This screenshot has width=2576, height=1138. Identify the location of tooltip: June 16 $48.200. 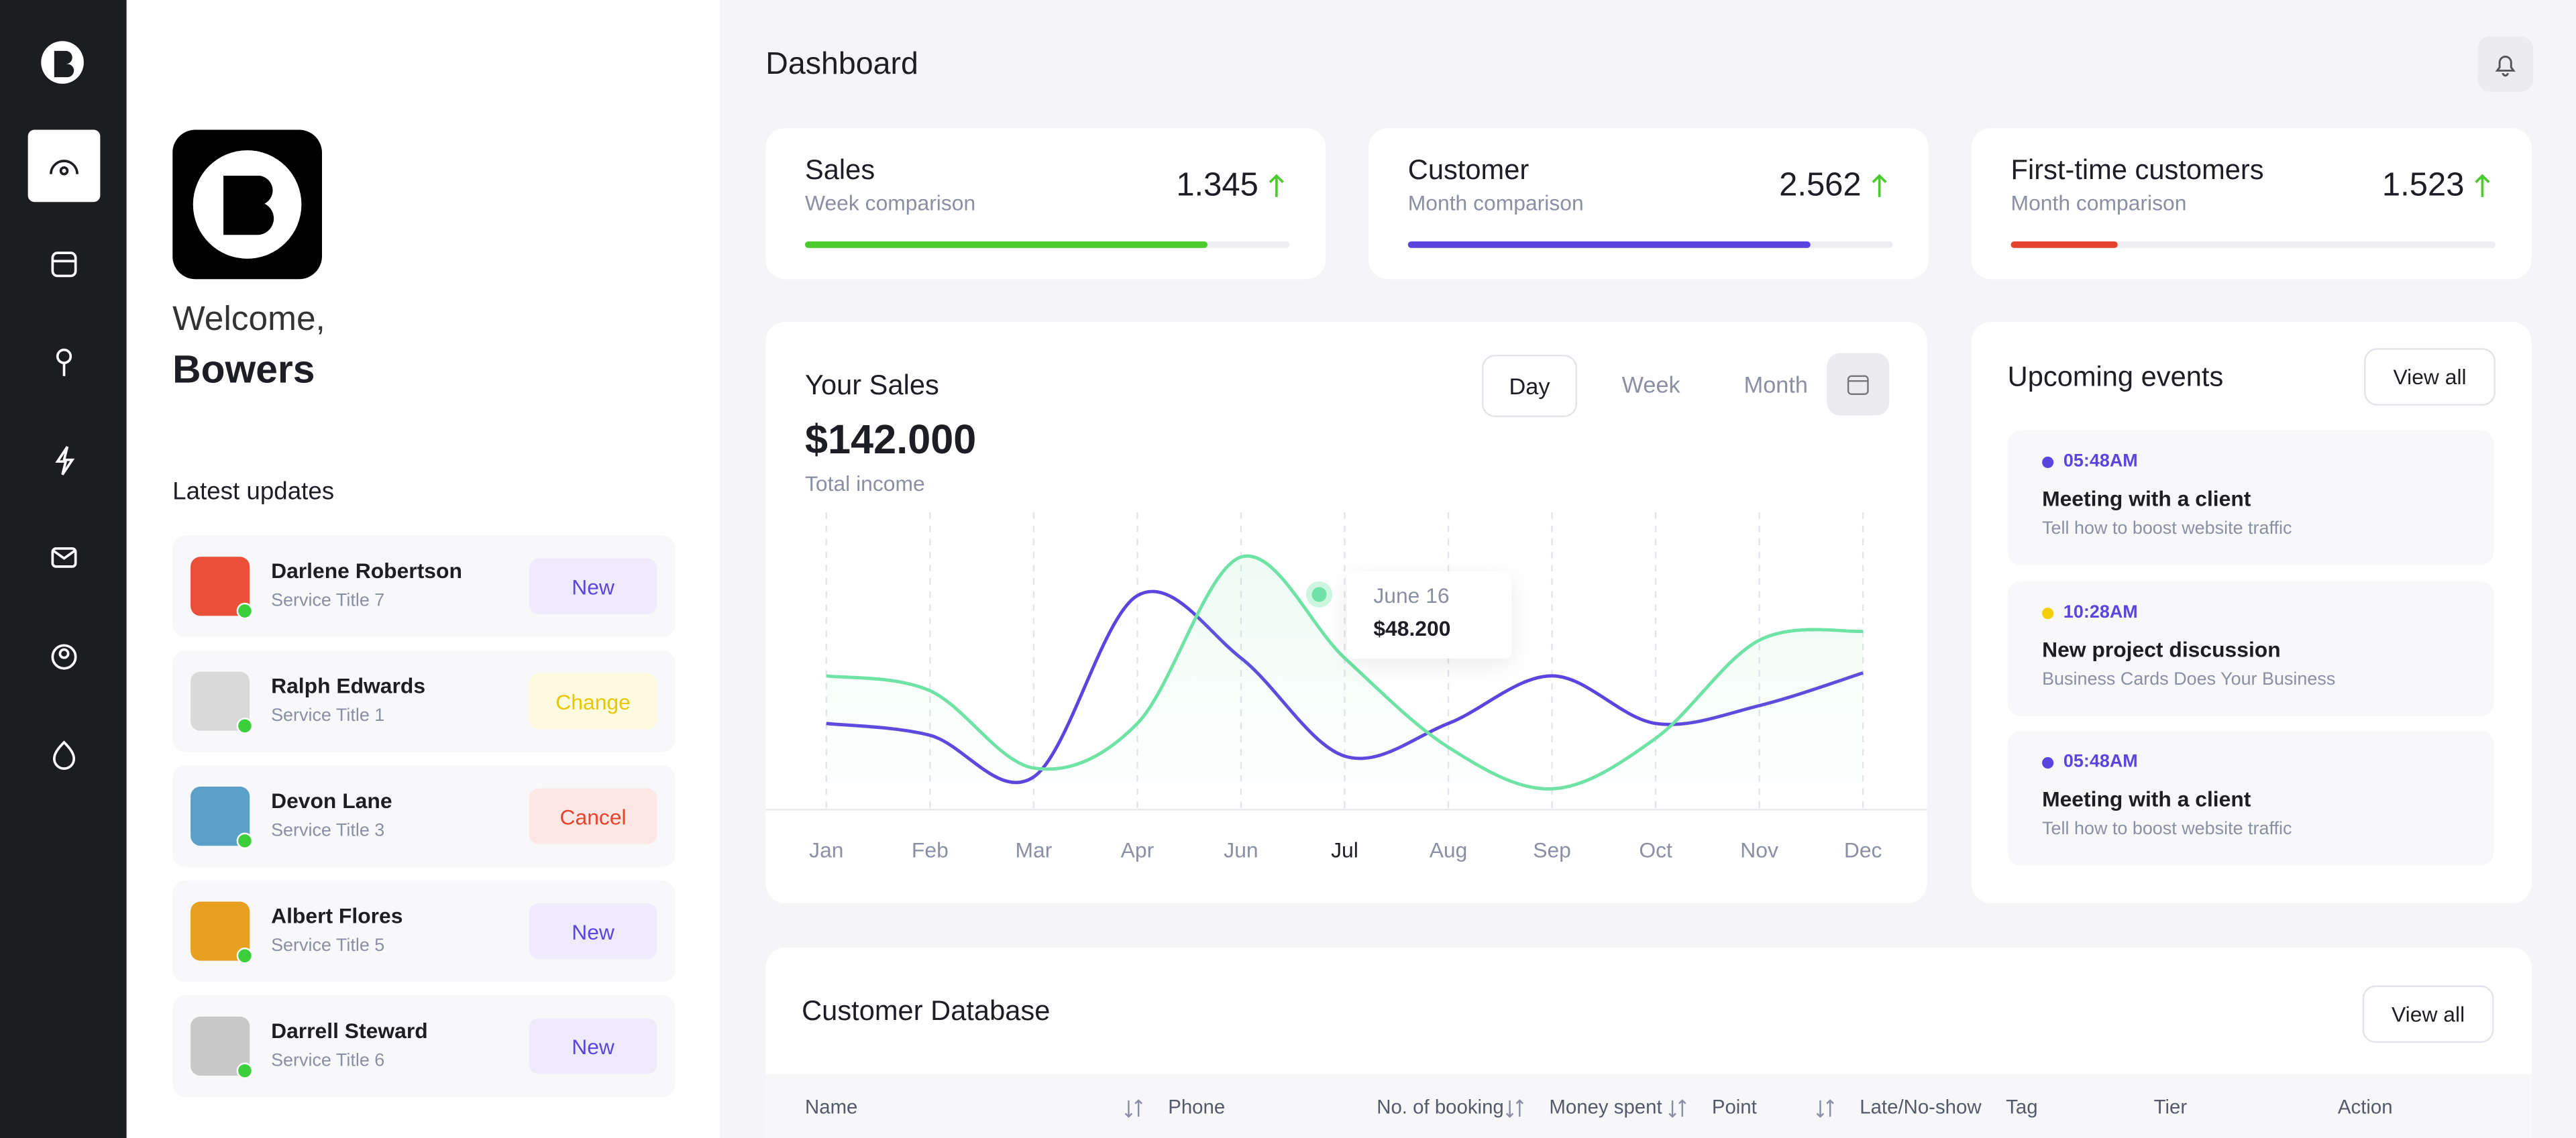
(1429, 615).